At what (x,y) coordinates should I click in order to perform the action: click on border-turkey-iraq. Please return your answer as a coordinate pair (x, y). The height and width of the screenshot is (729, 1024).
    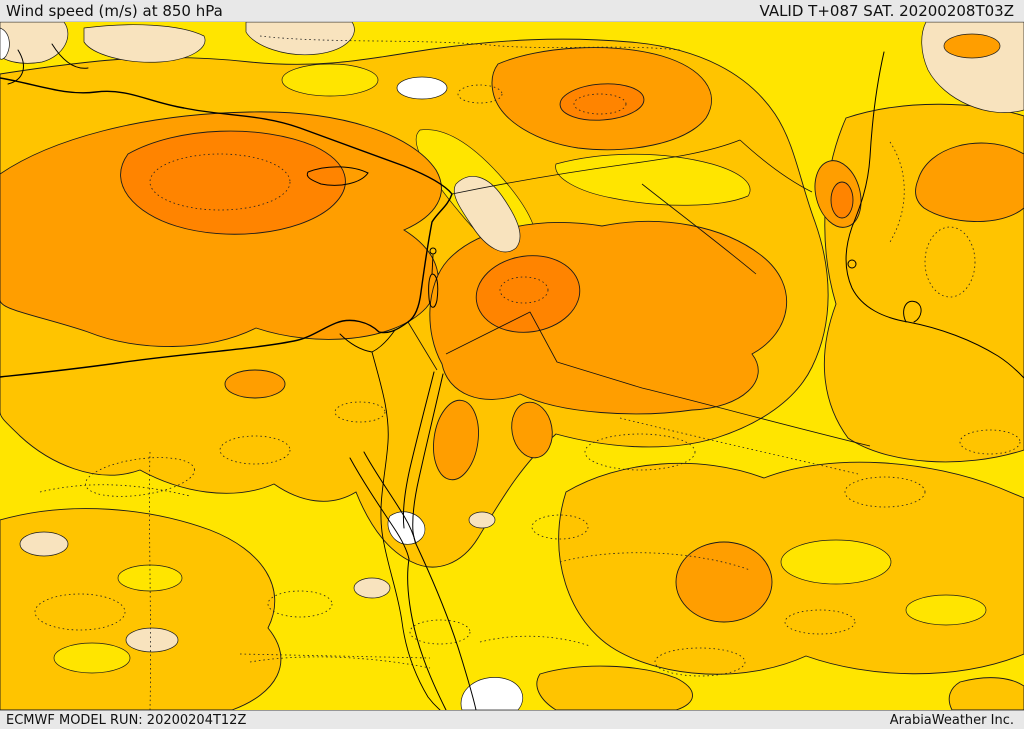
    Looking at the image, I should click on (776, 166).